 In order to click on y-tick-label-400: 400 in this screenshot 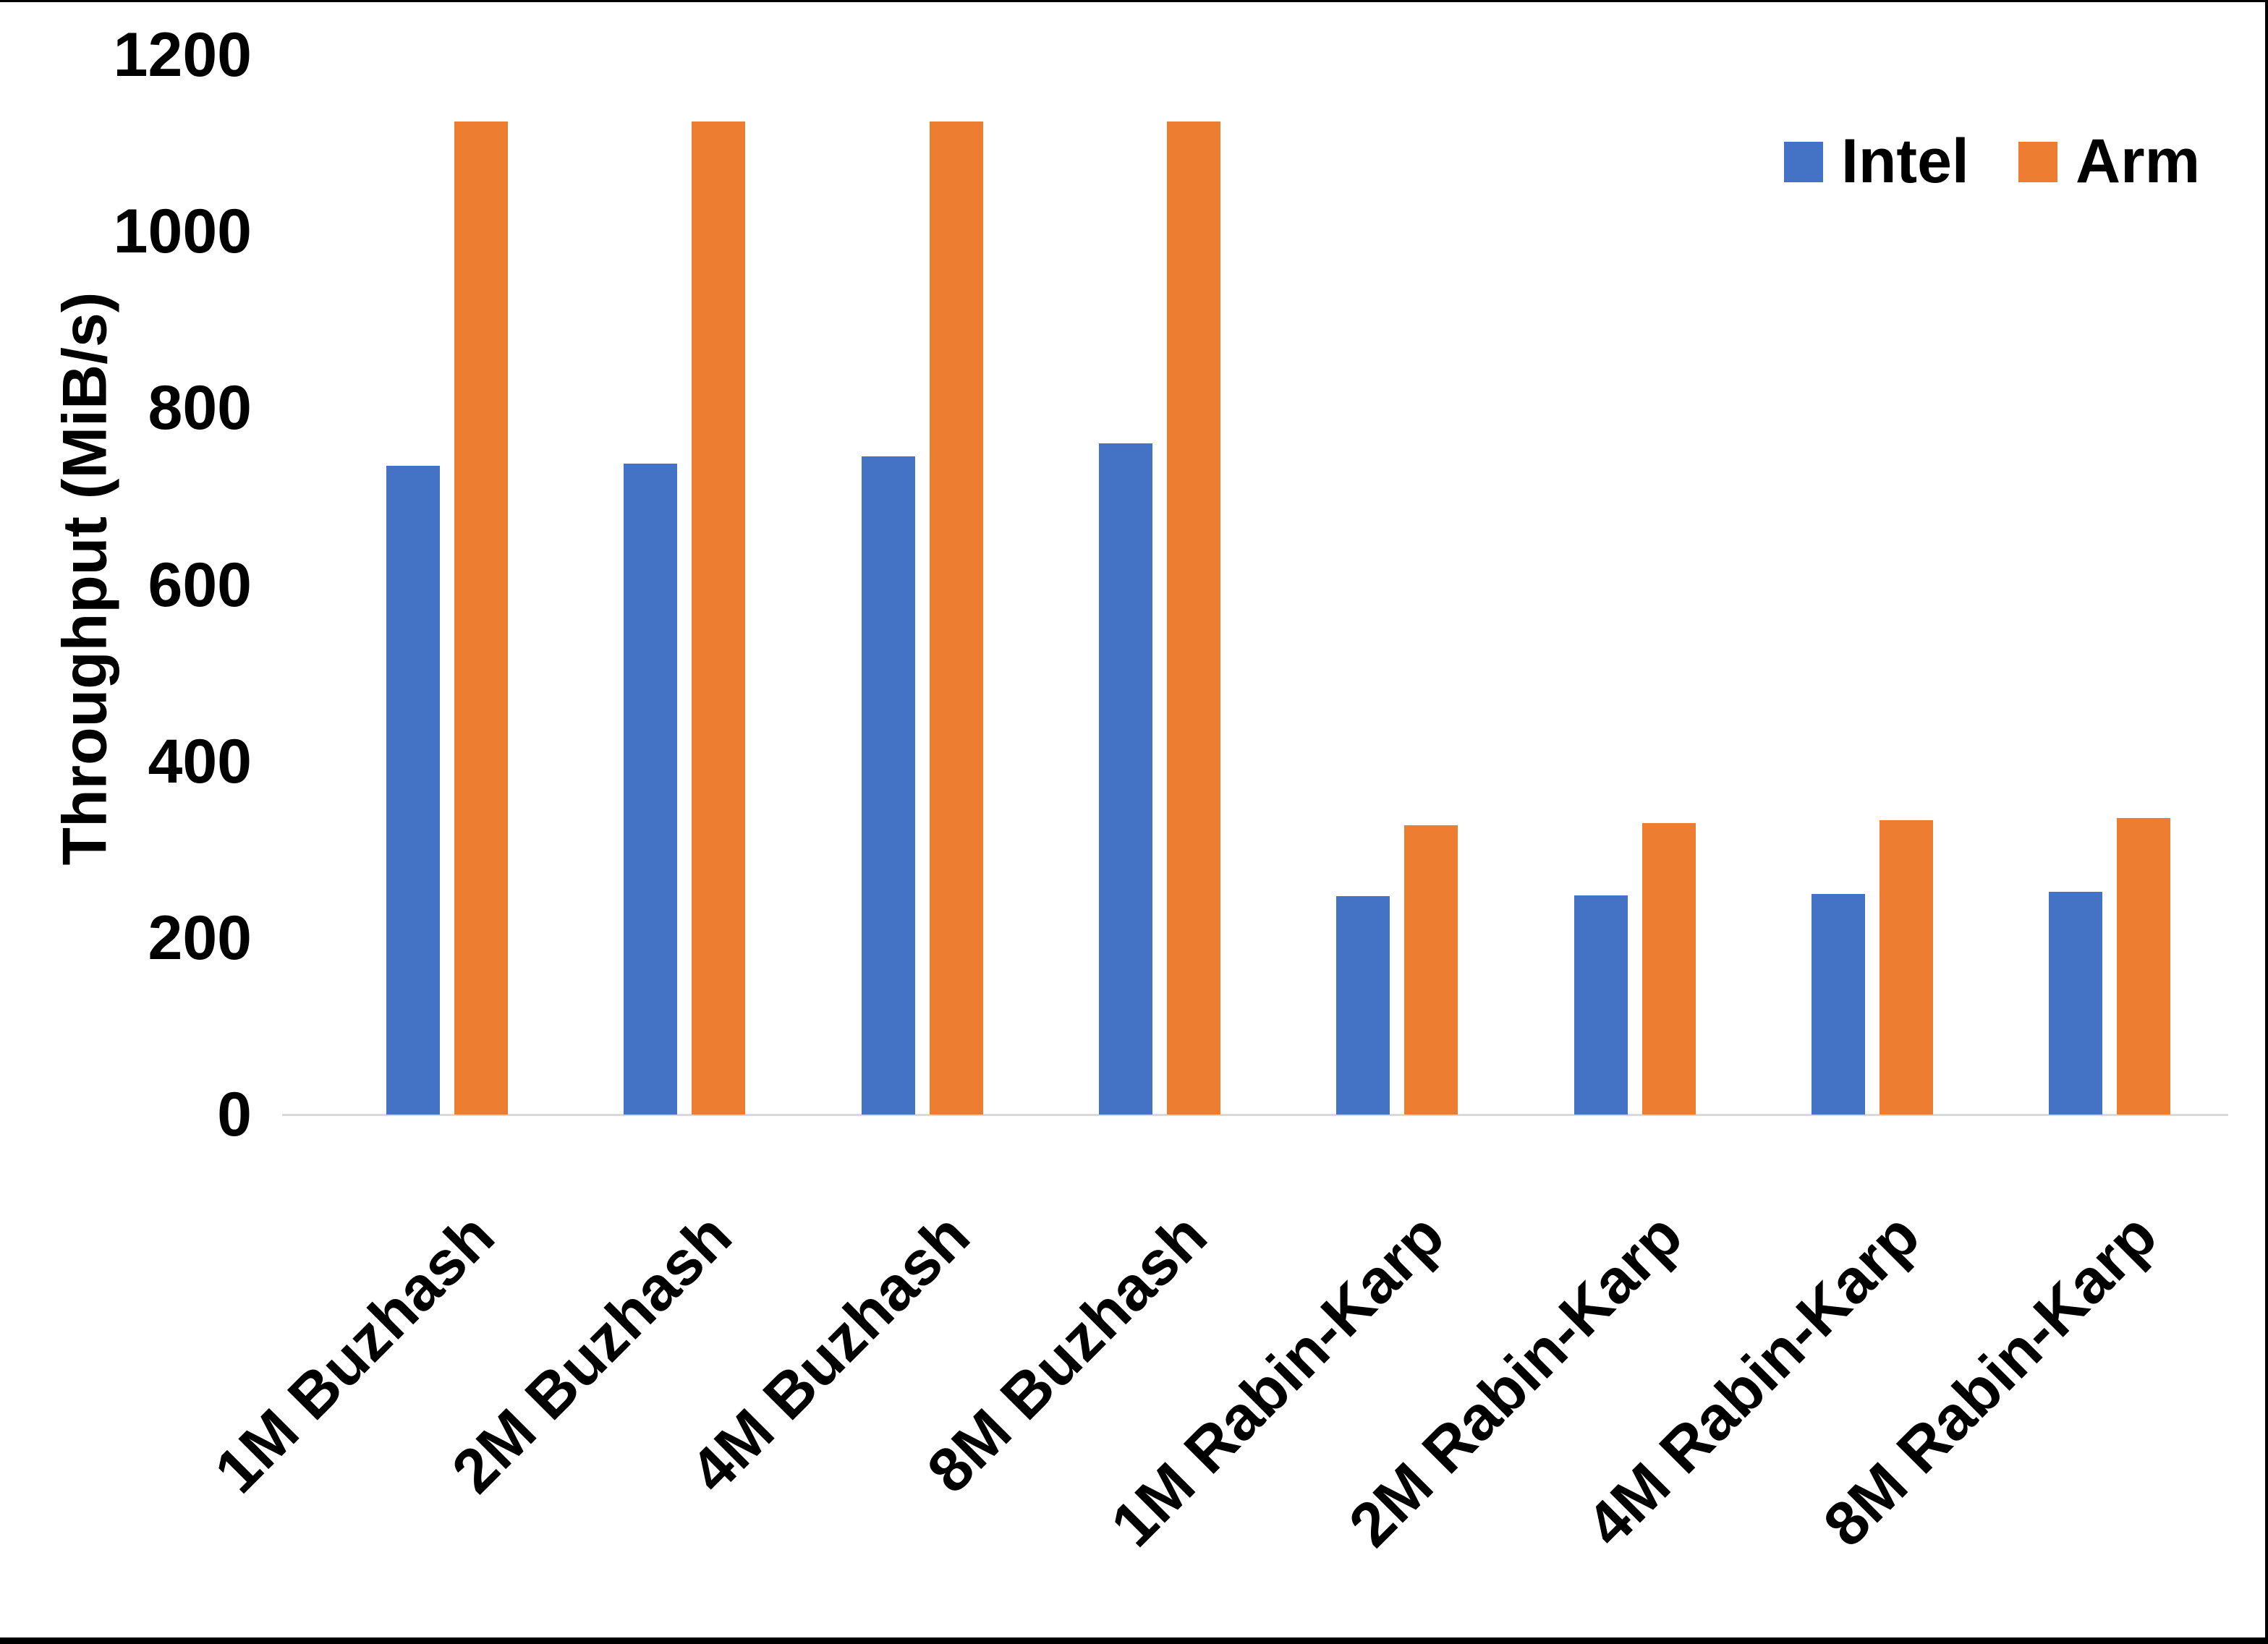, I will do `click(200, 761)`.